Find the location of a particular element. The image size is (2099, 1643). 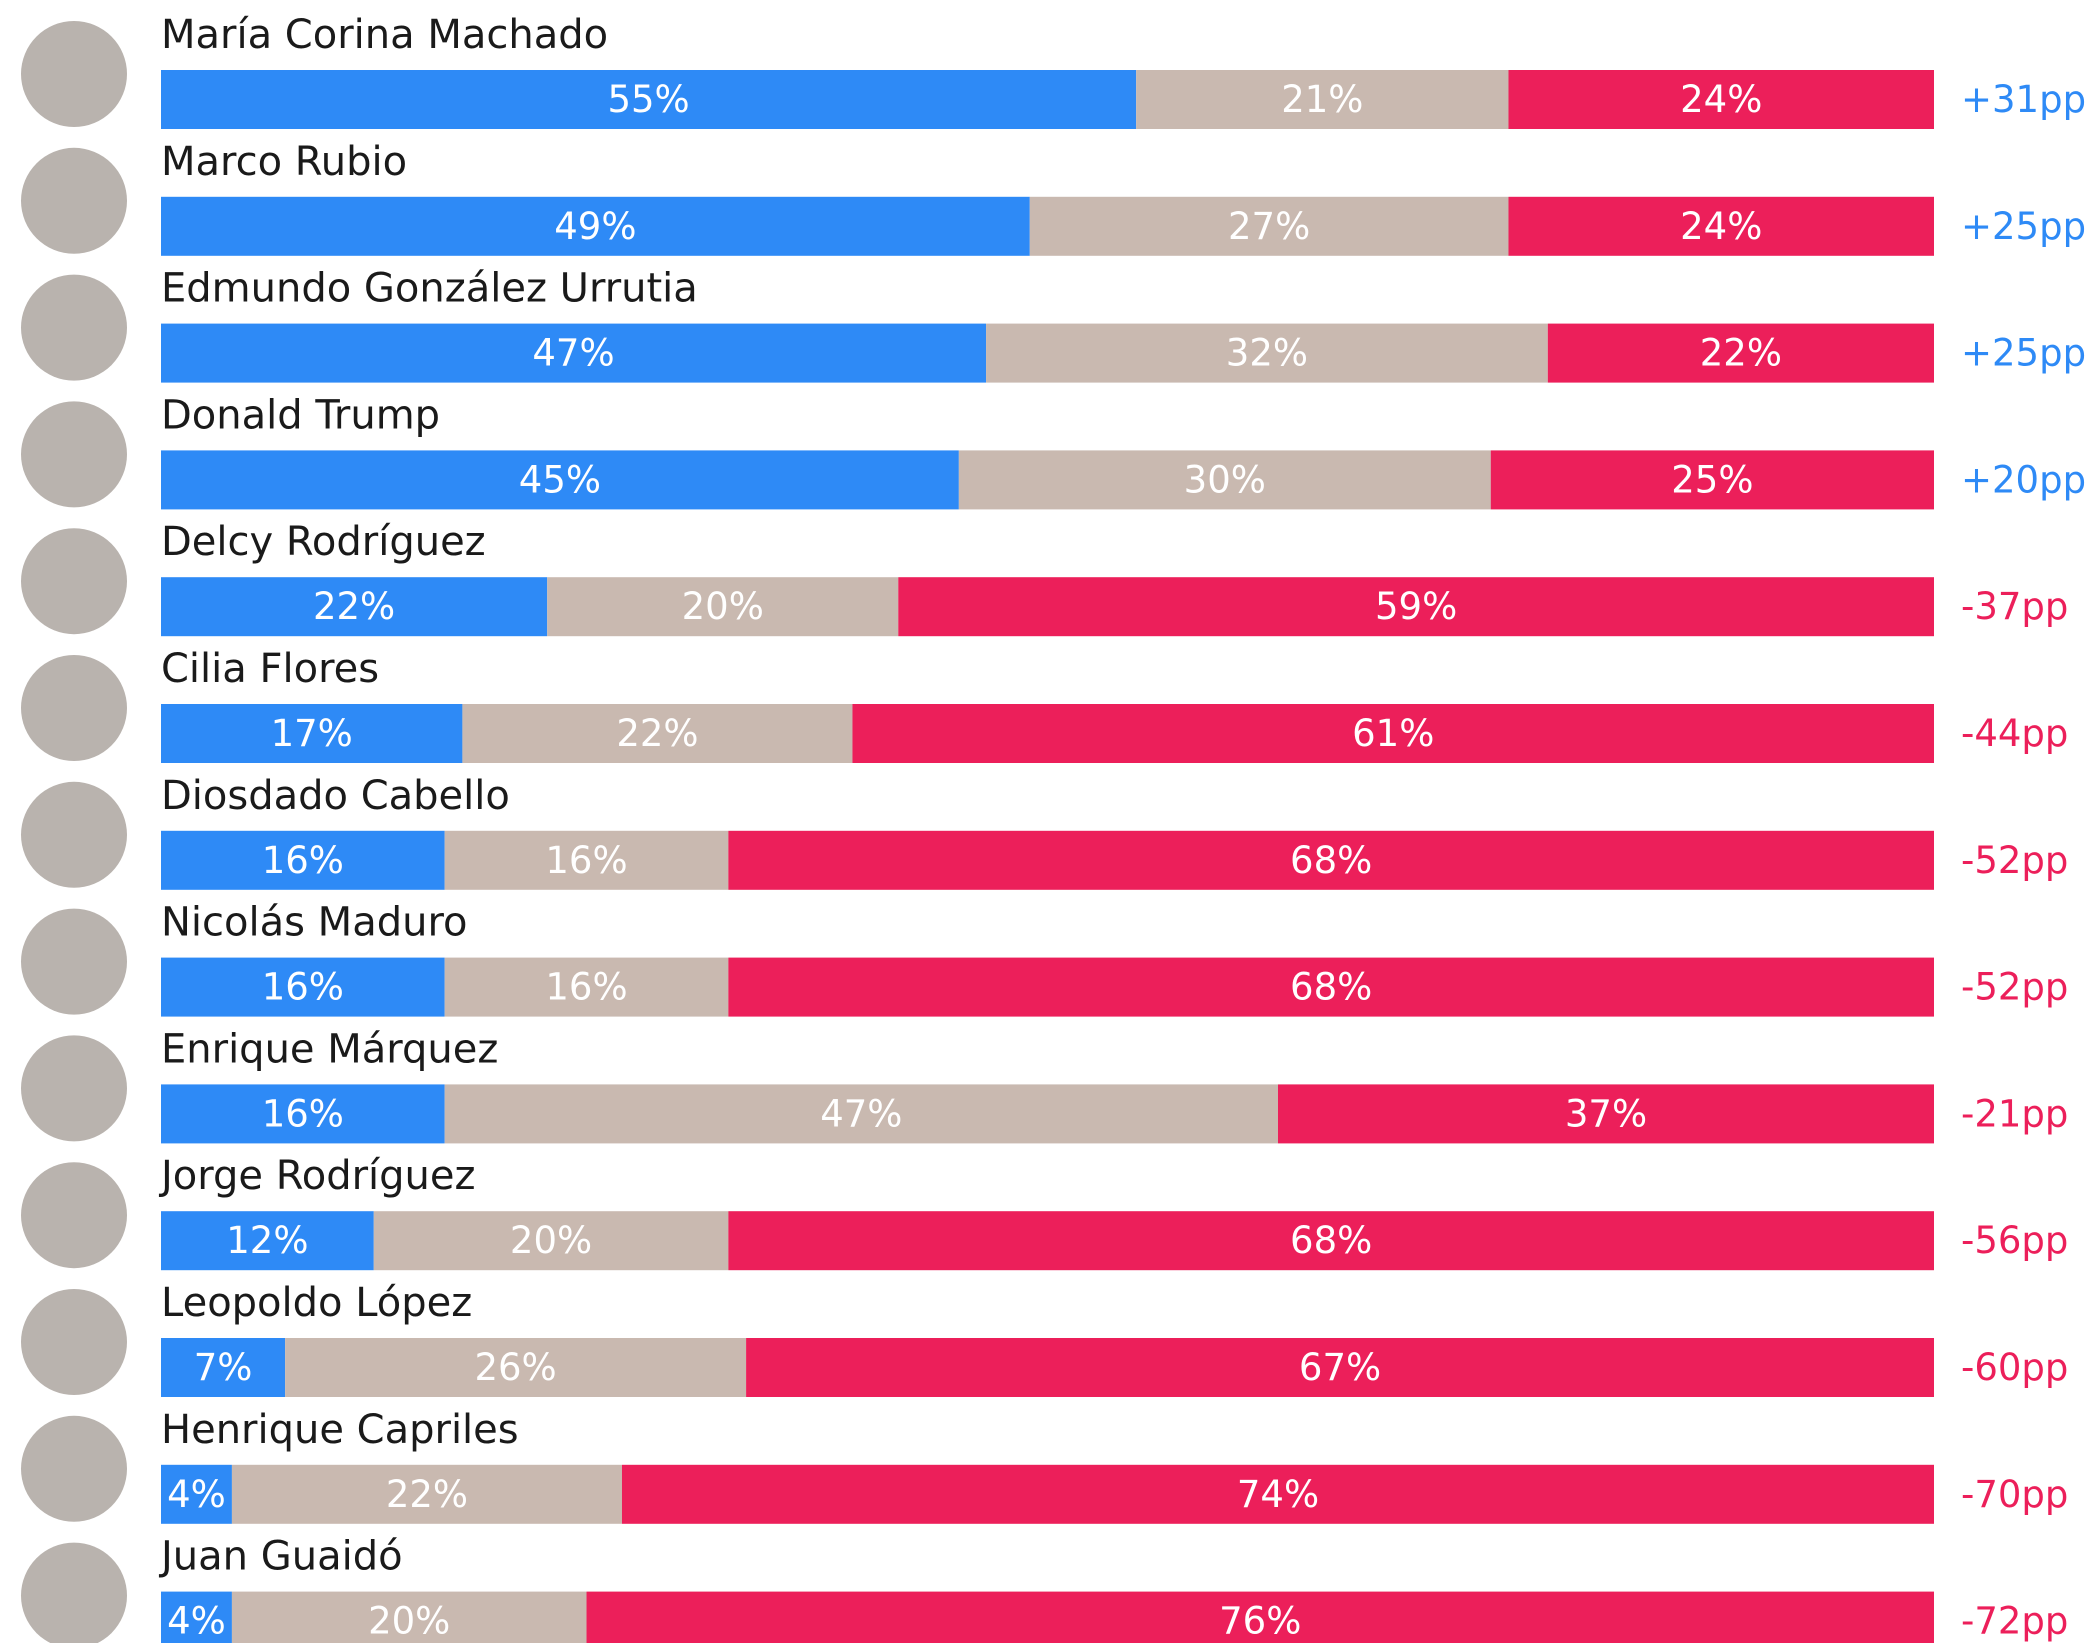

row-label: Nicolás Maduro is located at coordinates (314, 923).